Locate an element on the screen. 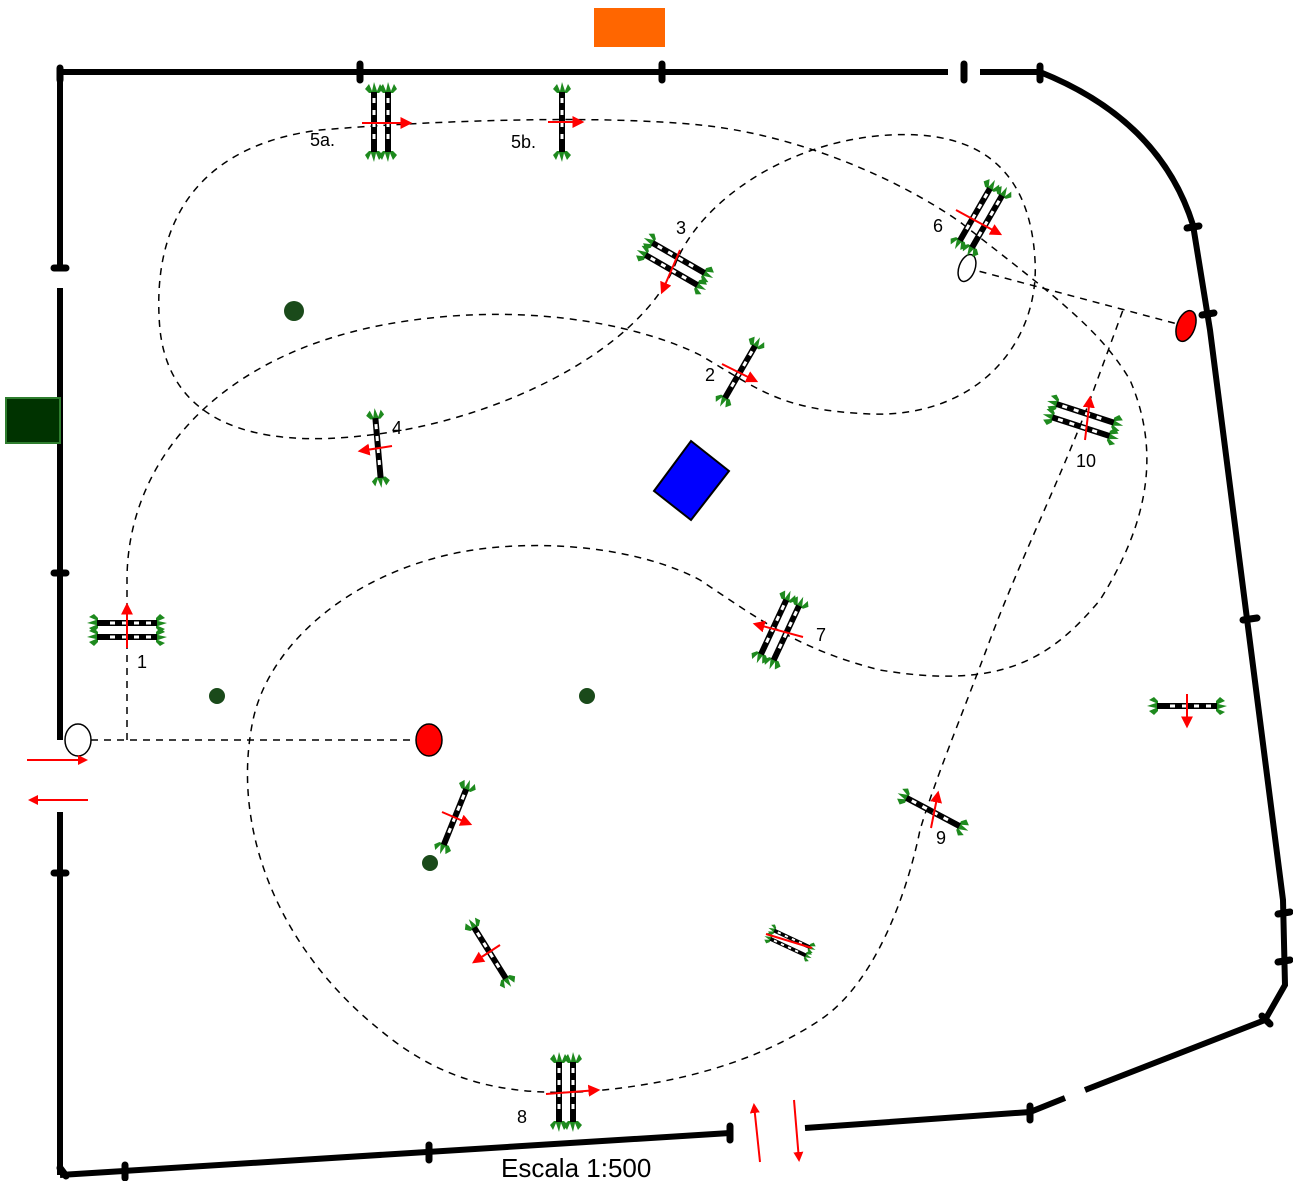 Image resolution: width=1293 pixels, height=1181 pixels. jump-label-4: 4 is located at coordinates (397, 428).